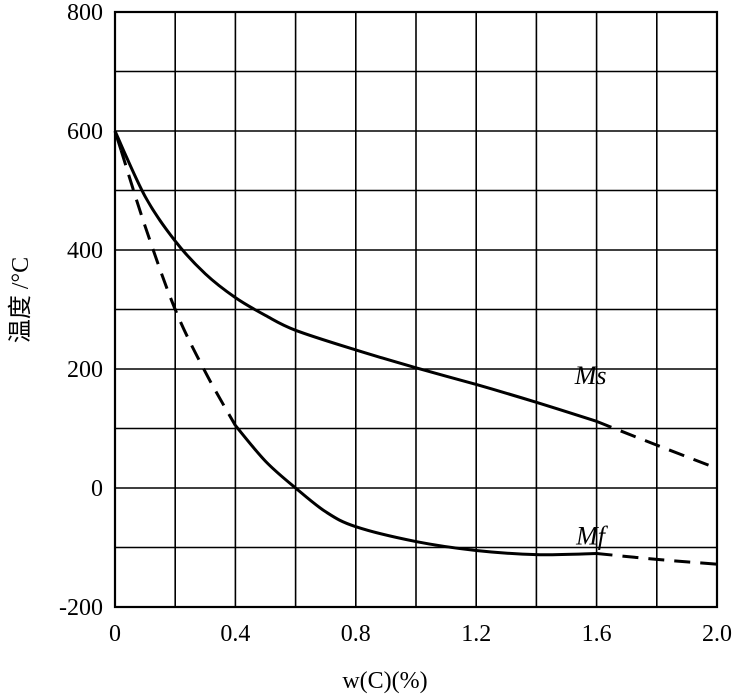  What do you see at coordinates (85, 13) in the screenshot?
I see `y-tick-label: 800` at bounding box center [85, 13].